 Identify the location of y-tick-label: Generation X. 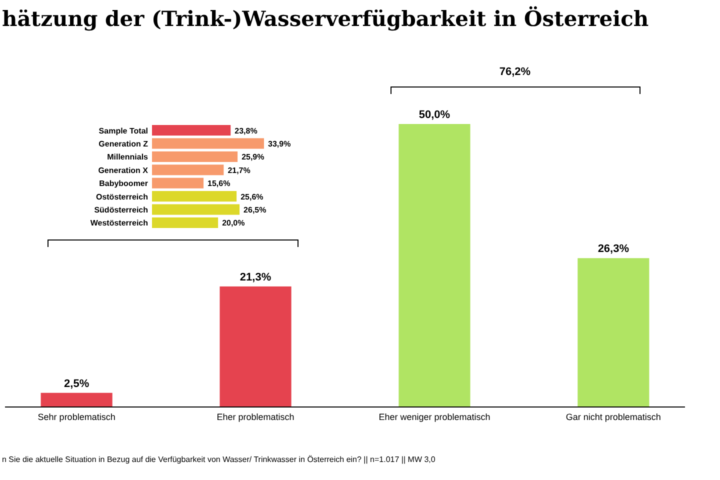
(123, 170).